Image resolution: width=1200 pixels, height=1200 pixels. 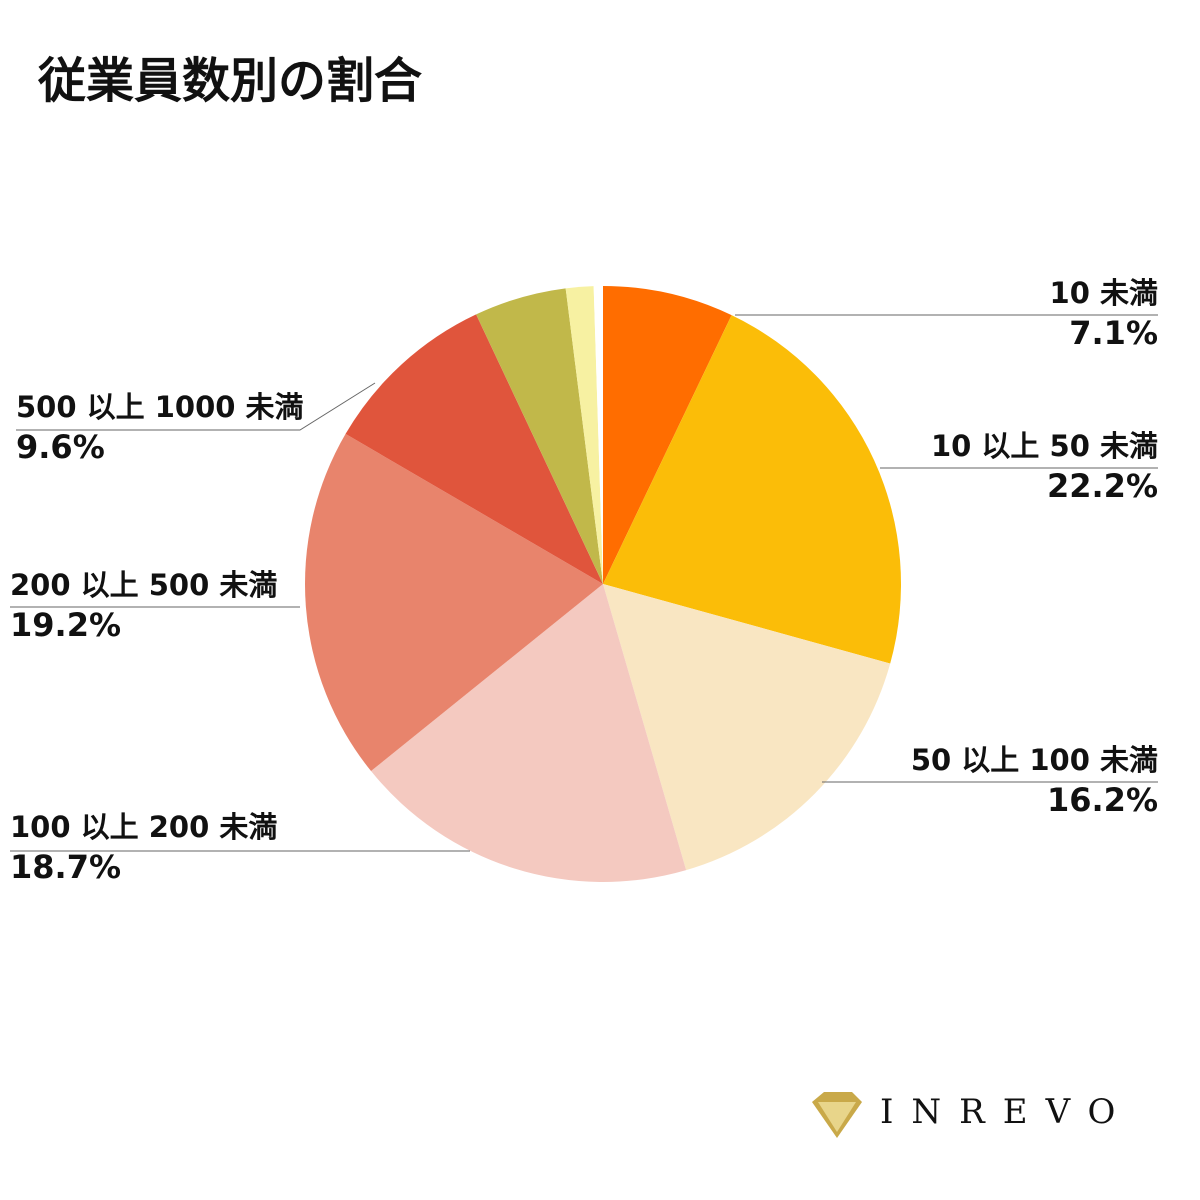 What do you see at coordinates (60, 447) in the screenshot?
I see `value-label: 9.6%` at bounding box center [60, 447].